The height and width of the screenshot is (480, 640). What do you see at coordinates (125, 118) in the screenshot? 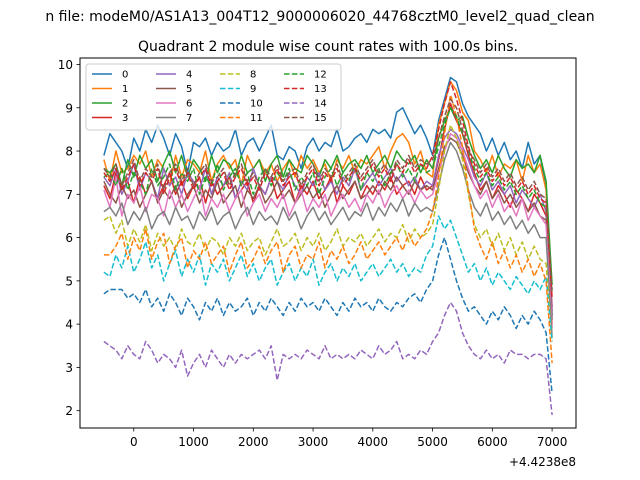
I see `legend-label-3: 3` at bounding box center [125, 118].